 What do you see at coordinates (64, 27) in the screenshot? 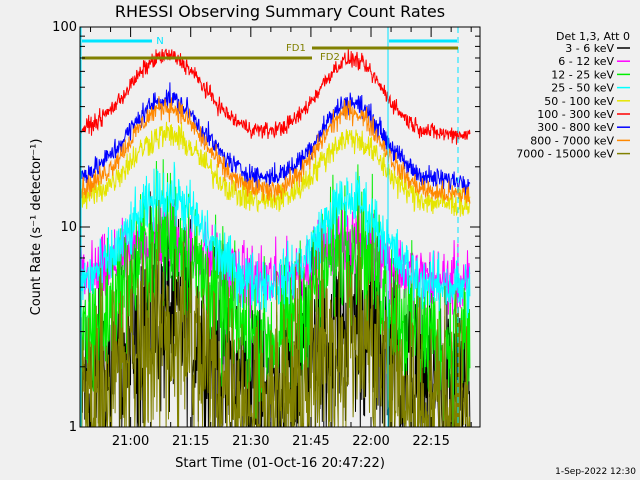
I see `y-tick-label: 100` at bounding box center [64, 27].